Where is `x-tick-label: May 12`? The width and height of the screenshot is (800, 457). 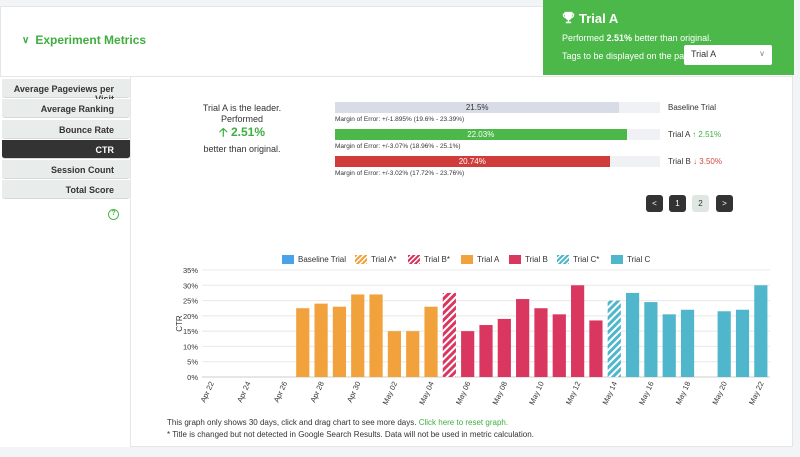
x-tick-label: May 12 is located at coordinates (573, 393).